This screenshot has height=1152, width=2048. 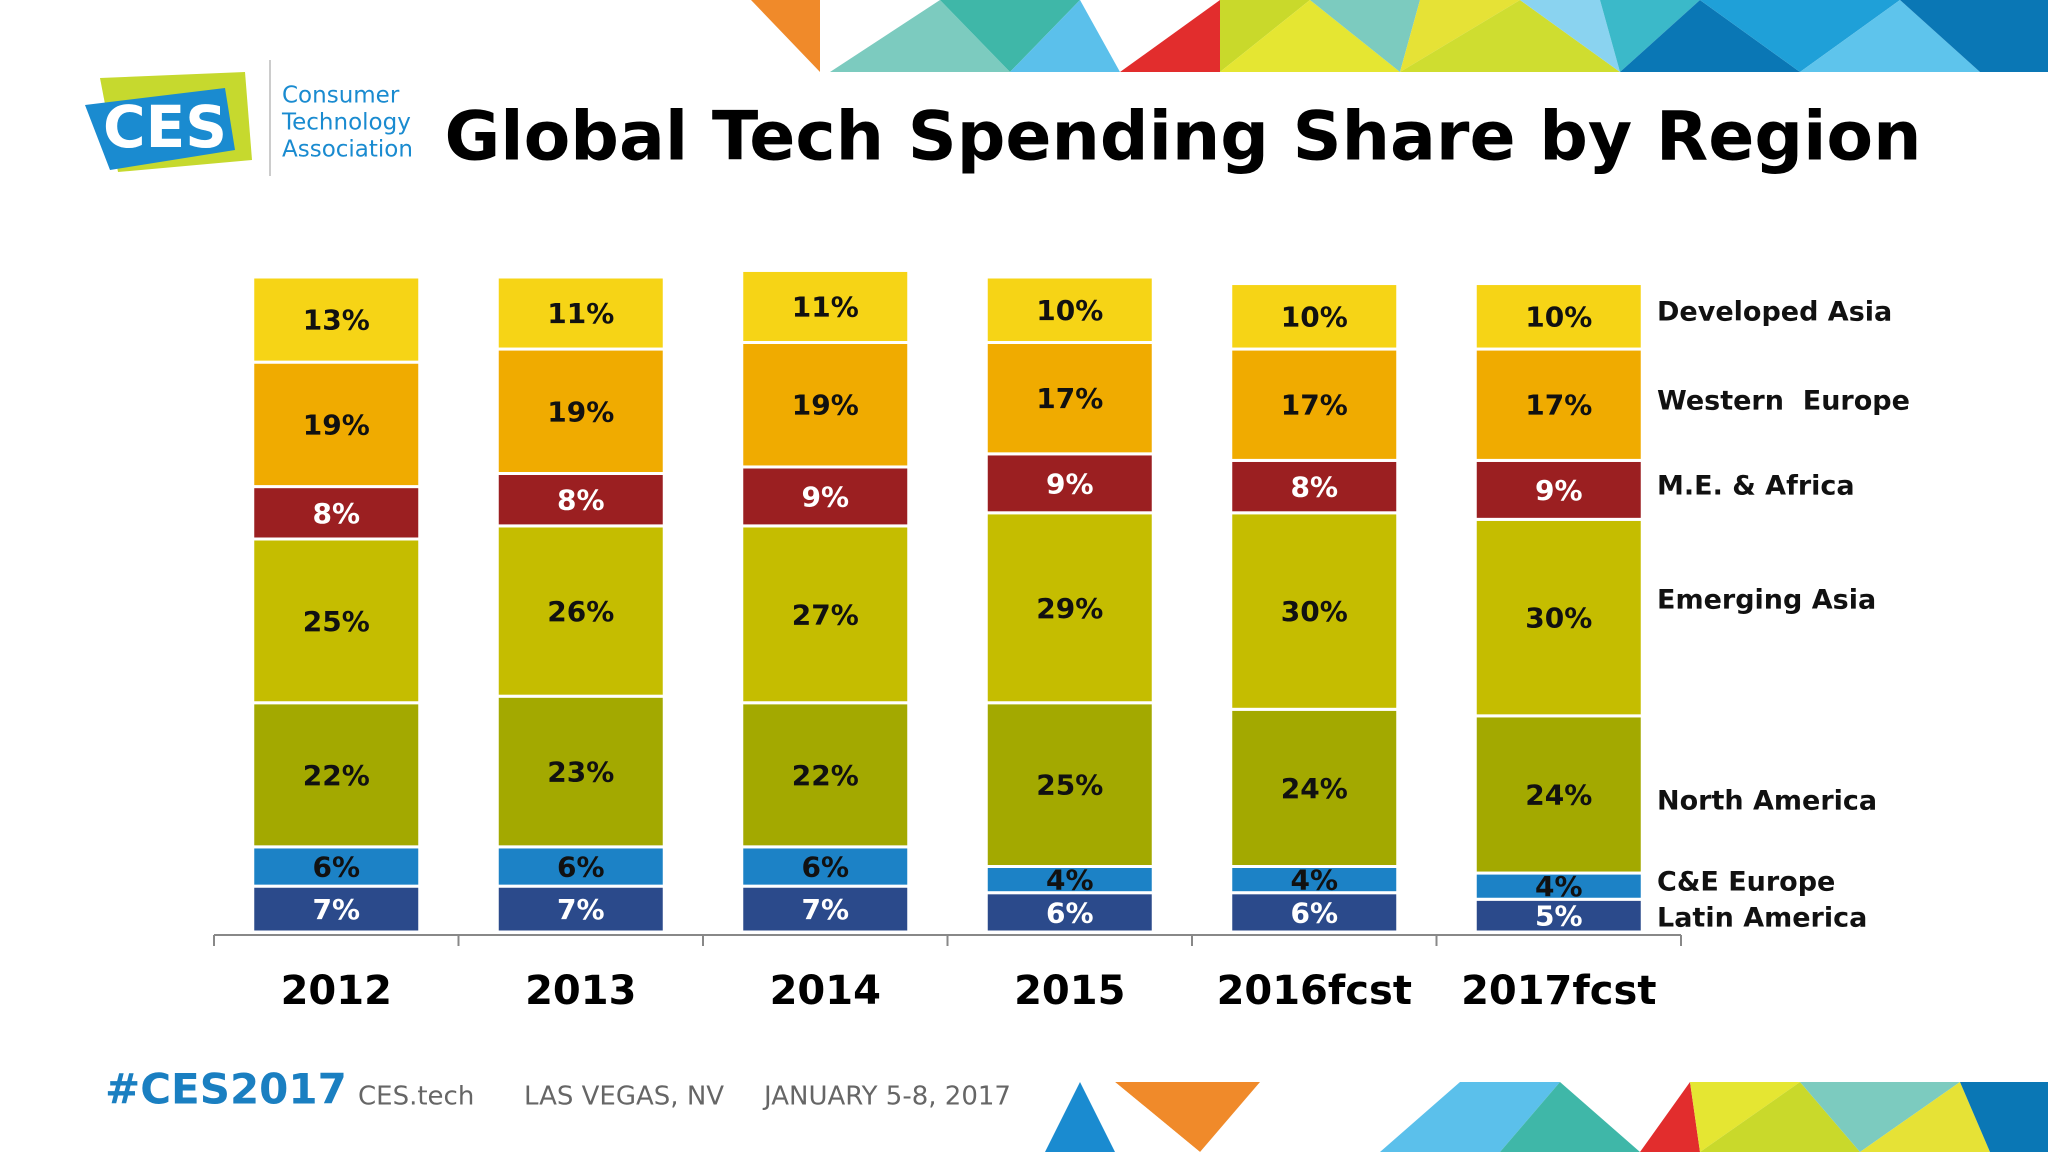 I want to click on data-label: 5%, so click(x=1559, y=916).